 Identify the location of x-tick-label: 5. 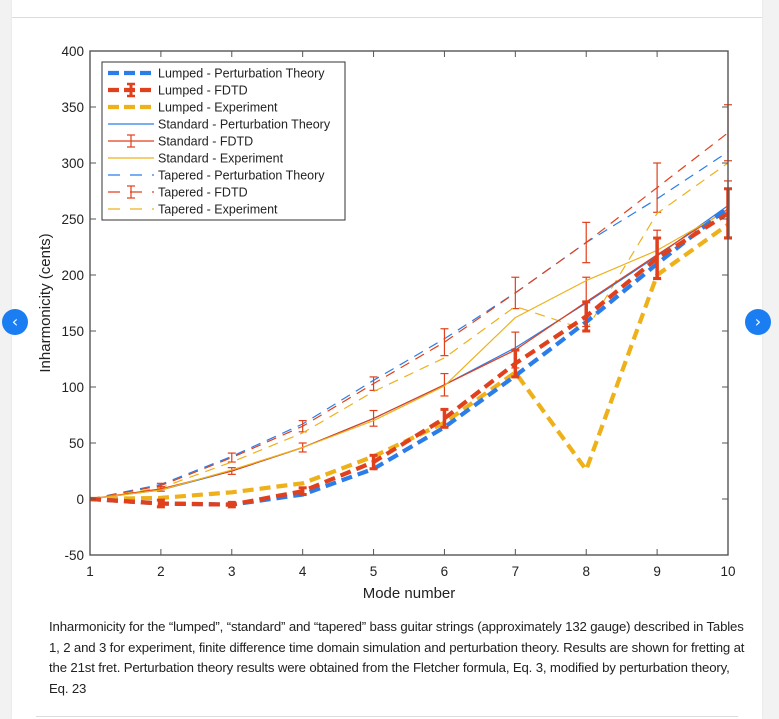
(374, 571).